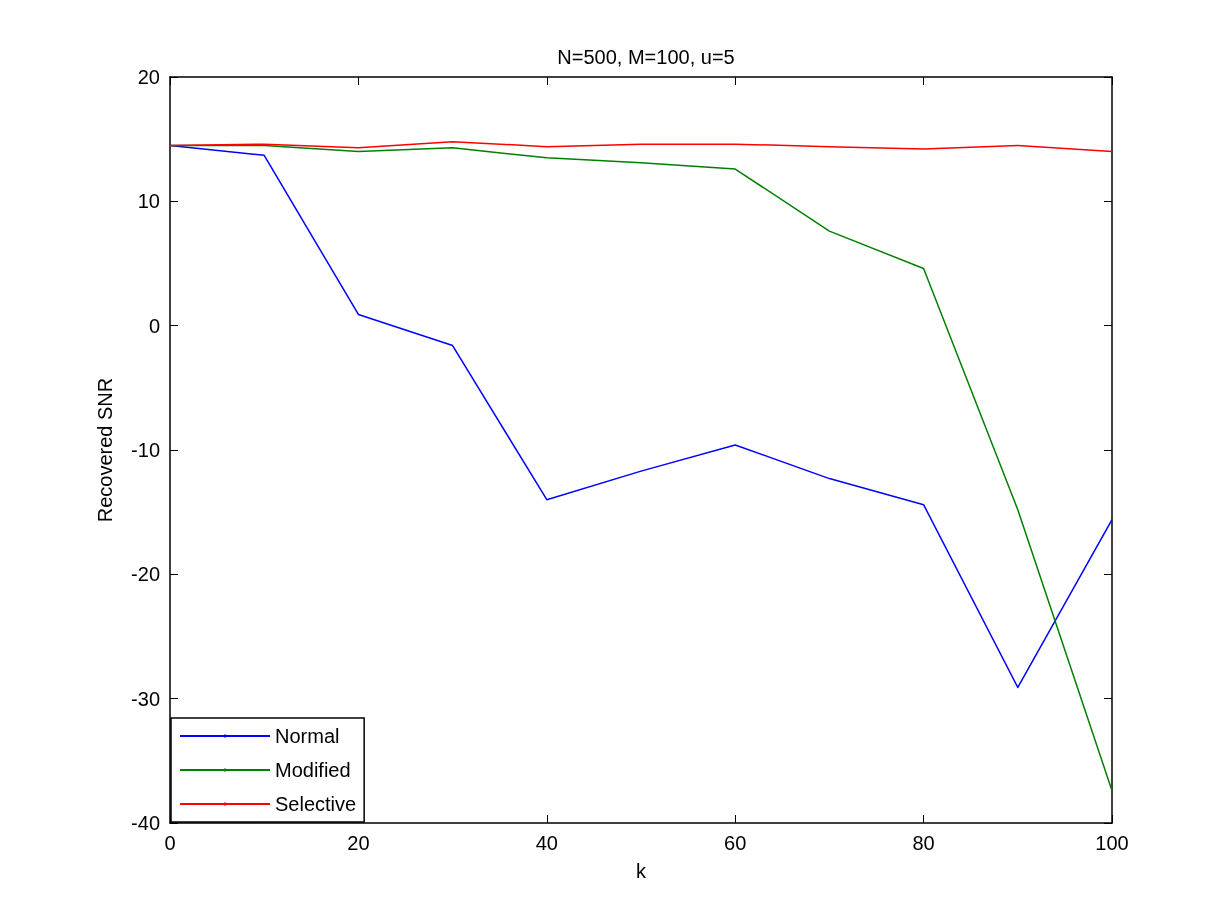  I want to click on x-tick-label: 40, so click(546, 843).